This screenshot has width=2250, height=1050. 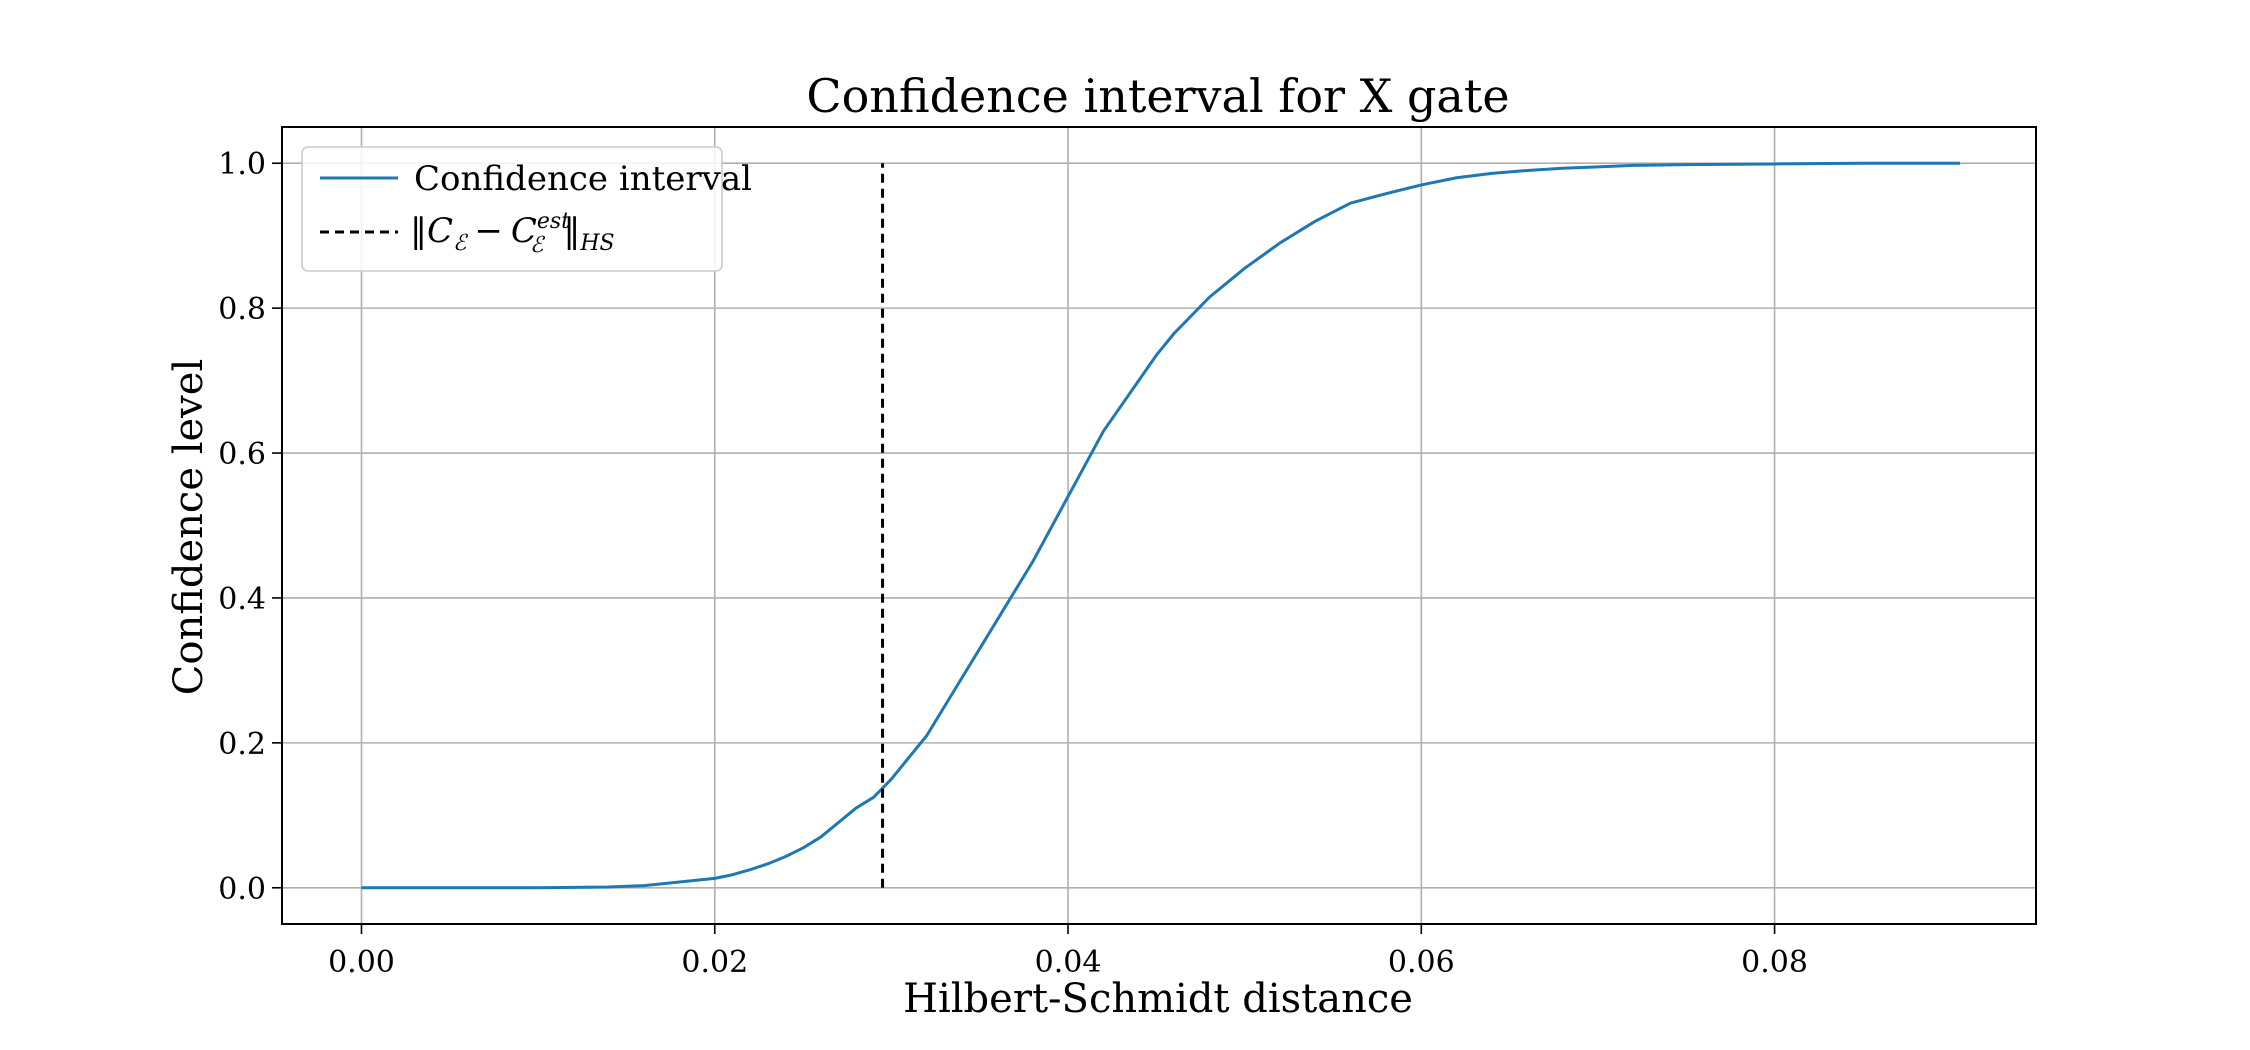 What do you see at coordinates (418, 231) in the screenshot?
I see `legend-norm-open: ‖` at bounding box center [418, 231].